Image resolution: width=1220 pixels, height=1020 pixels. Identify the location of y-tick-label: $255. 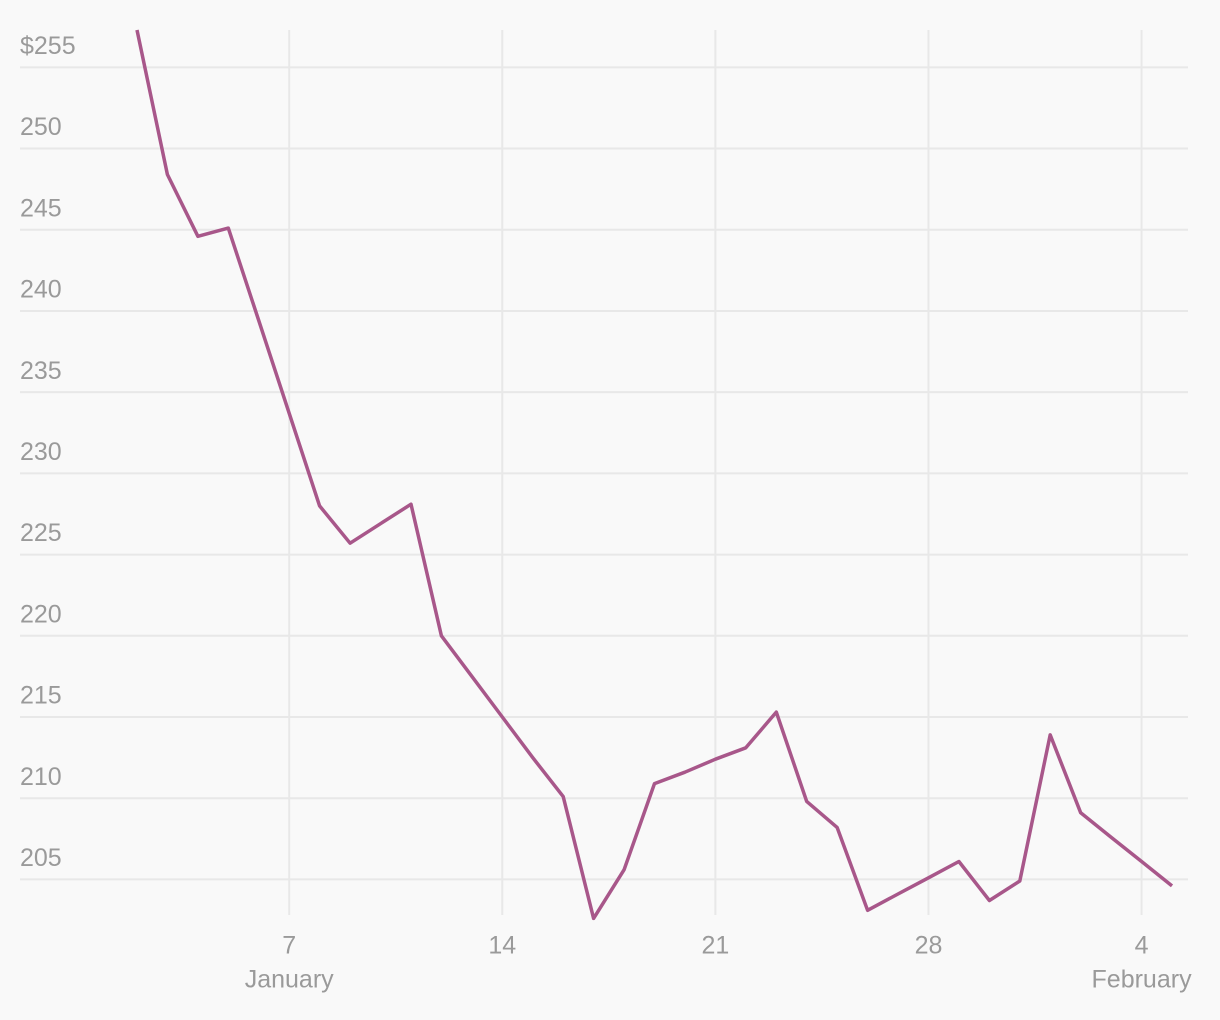
(48, 46).